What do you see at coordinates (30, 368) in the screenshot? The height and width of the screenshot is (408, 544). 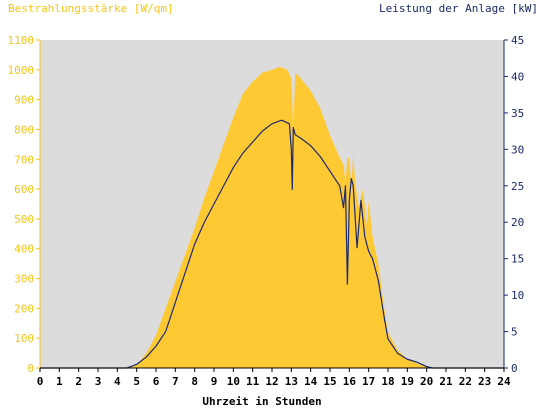 I see `left-tick-label: 0` at bounding box center [30, 368].